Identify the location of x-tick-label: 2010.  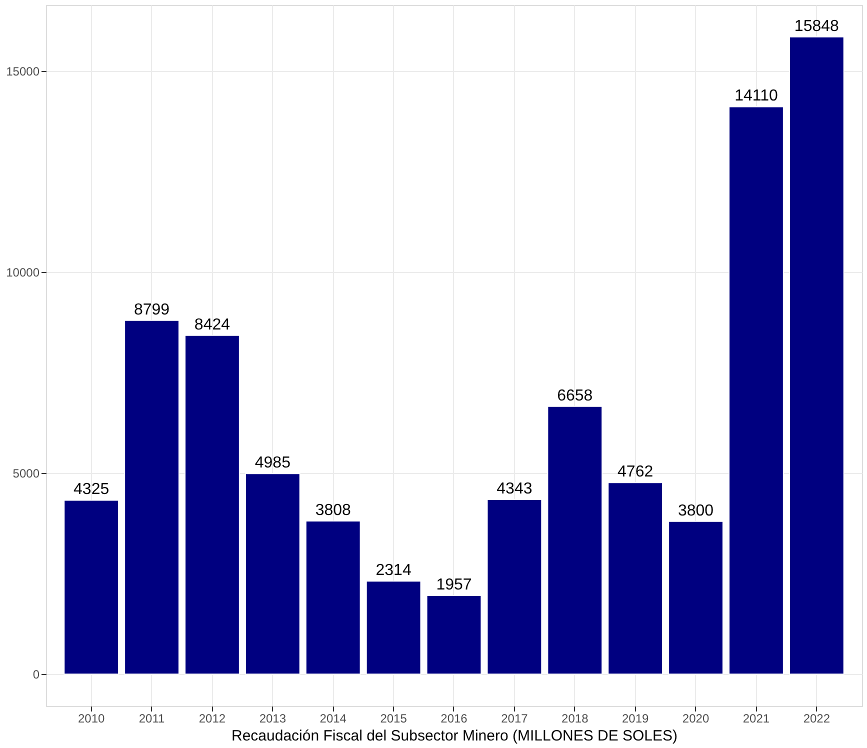
(92, 719).